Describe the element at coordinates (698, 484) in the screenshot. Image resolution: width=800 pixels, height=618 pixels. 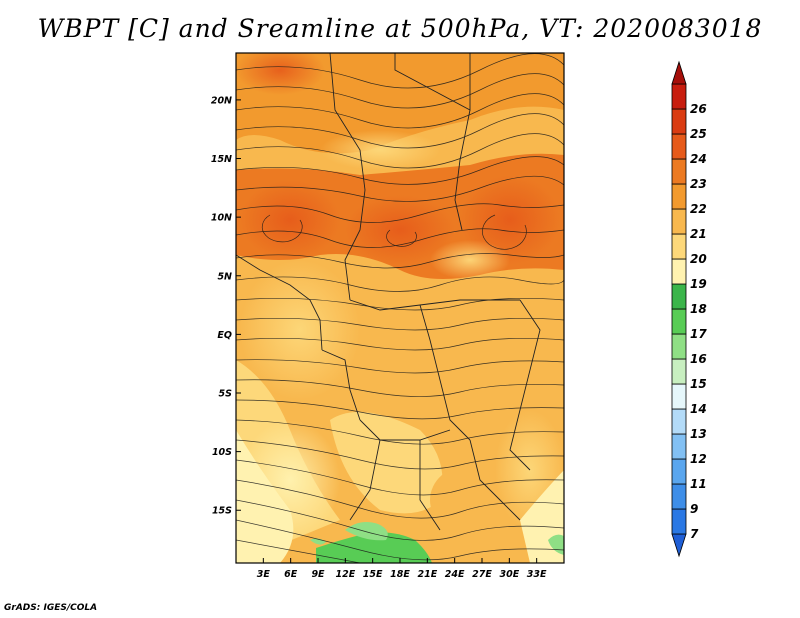
I see `colorbar-level-label: 11` at that location.